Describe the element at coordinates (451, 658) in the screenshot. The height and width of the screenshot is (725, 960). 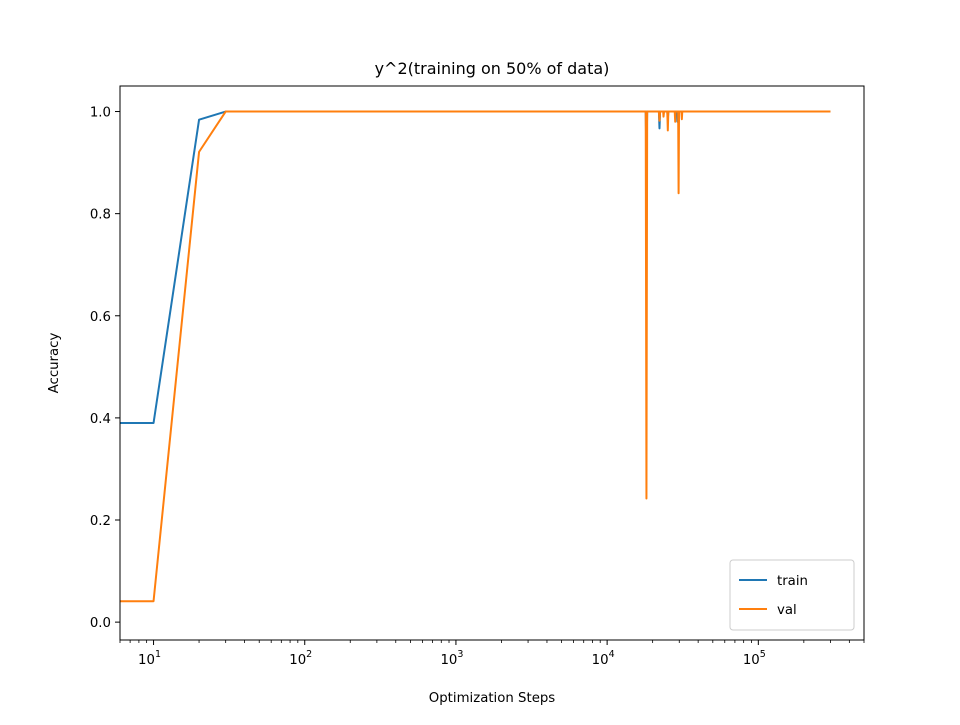
I see `x-tick-label: 10³` at that location.